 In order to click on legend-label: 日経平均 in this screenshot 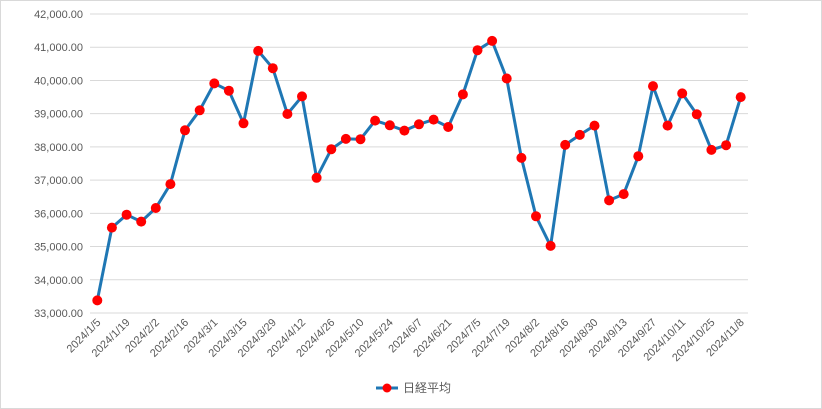, I will do `click(427, 388)`.